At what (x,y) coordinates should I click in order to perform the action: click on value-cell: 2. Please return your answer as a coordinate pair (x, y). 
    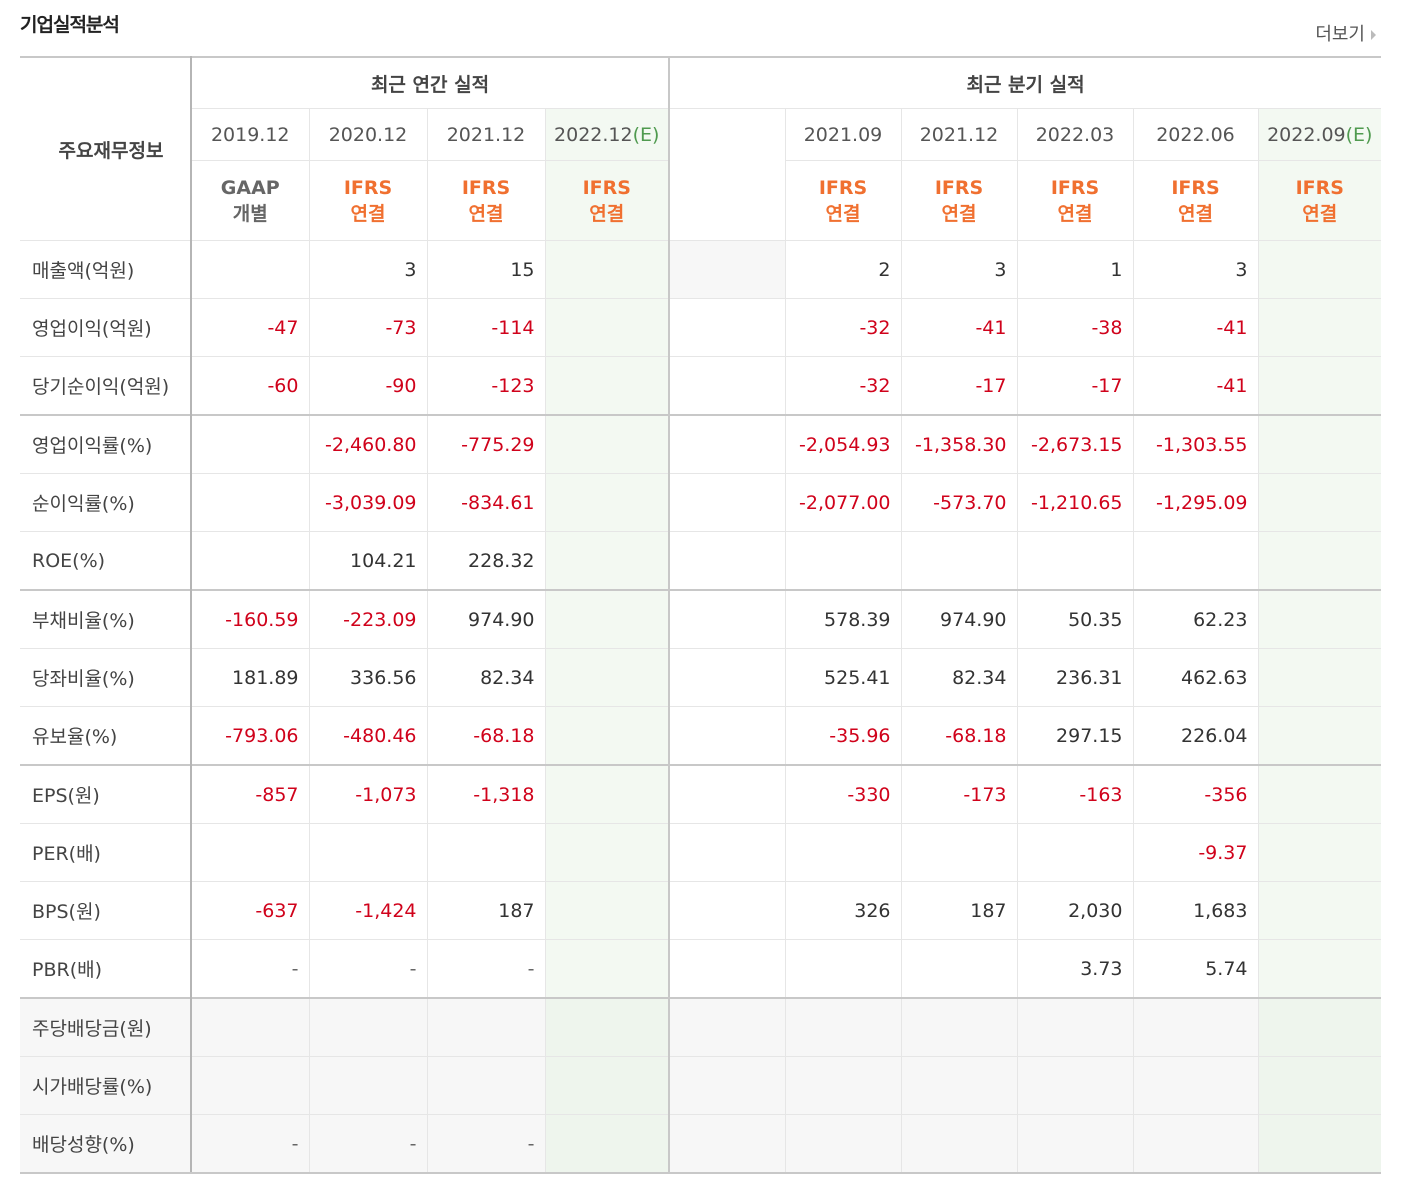
    Looking at the image, I should click on (842, 269).